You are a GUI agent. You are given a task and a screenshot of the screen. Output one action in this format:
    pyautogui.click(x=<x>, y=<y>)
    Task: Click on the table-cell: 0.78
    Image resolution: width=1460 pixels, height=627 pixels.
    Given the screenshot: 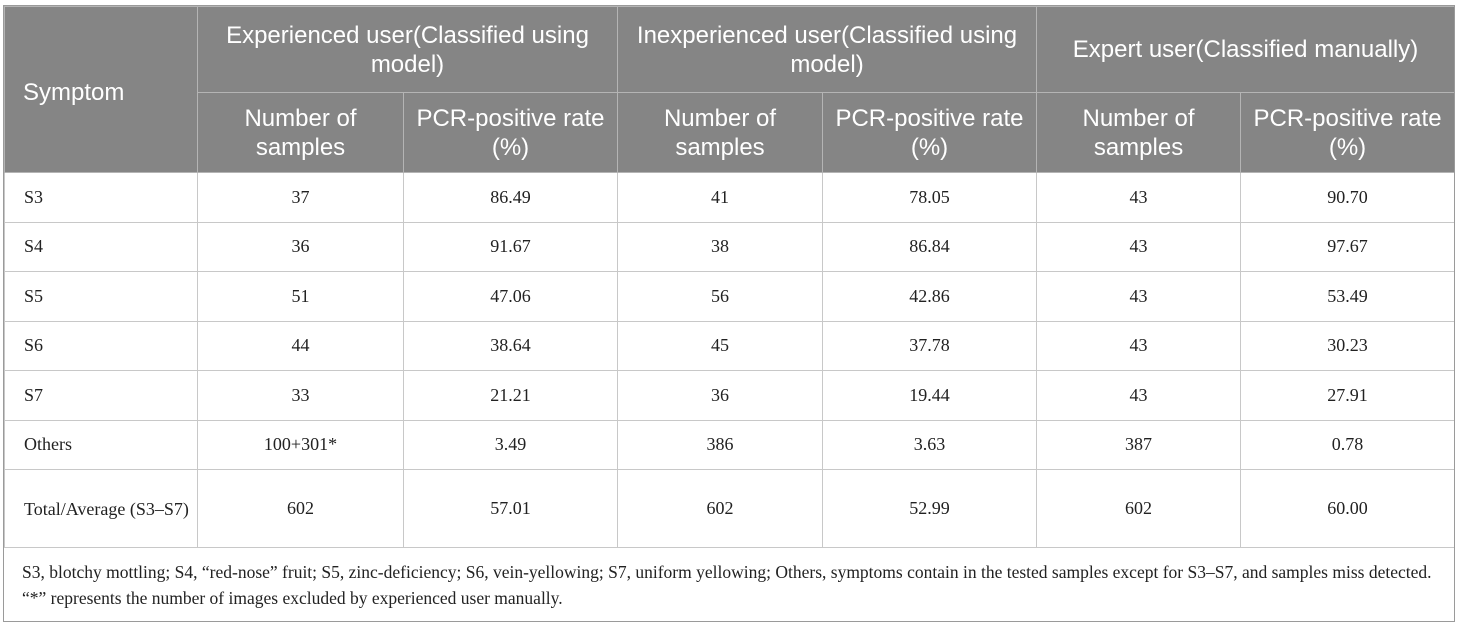 What is the action you would take?
    pyautogui.click(x=1347, y=444)
    